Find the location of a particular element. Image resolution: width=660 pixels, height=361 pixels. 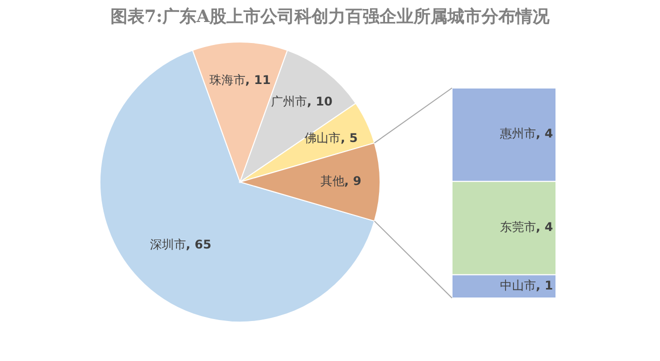

data-label: , 9 is located at coordinates (353, 181).